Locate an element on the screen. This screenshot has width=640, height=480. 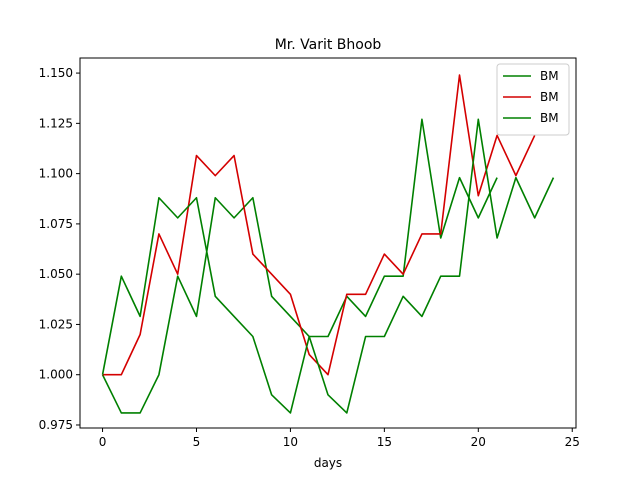
chart-title: Mr. Varit Bhoob is located at coordinates (328, 45).